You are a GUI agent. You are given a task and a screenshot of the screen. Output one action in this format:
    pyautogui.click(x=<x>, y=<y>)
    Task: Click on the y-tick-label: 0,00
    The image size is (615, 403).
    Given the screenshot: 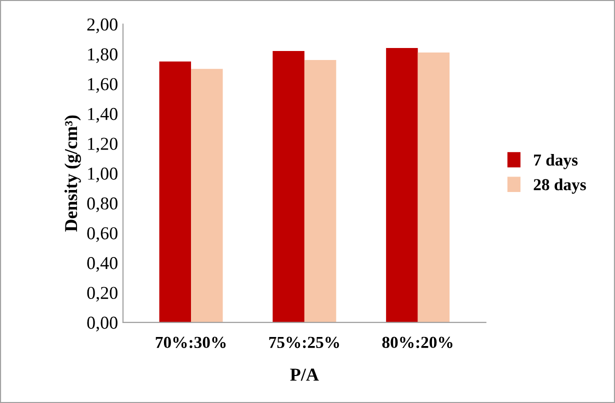 What is the action you would take?
    pyautogui.click(x=102, y=324)
    